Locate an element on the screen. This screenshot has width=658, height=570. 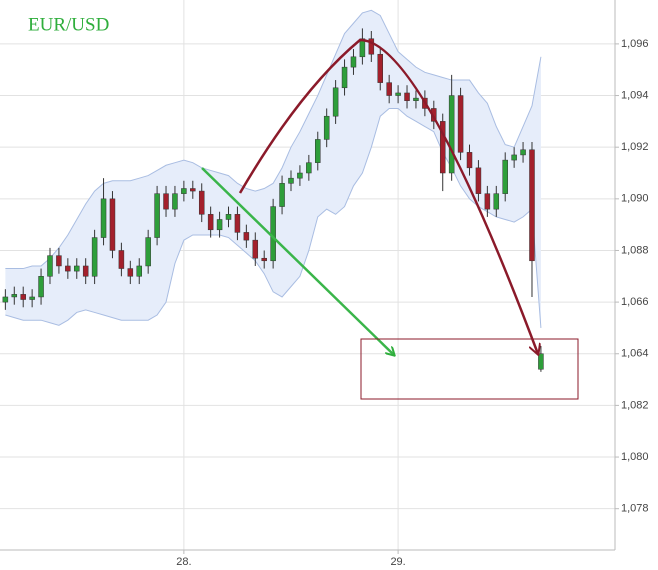
y-tick-label: 1,064 is located at coordinates (635, 354).